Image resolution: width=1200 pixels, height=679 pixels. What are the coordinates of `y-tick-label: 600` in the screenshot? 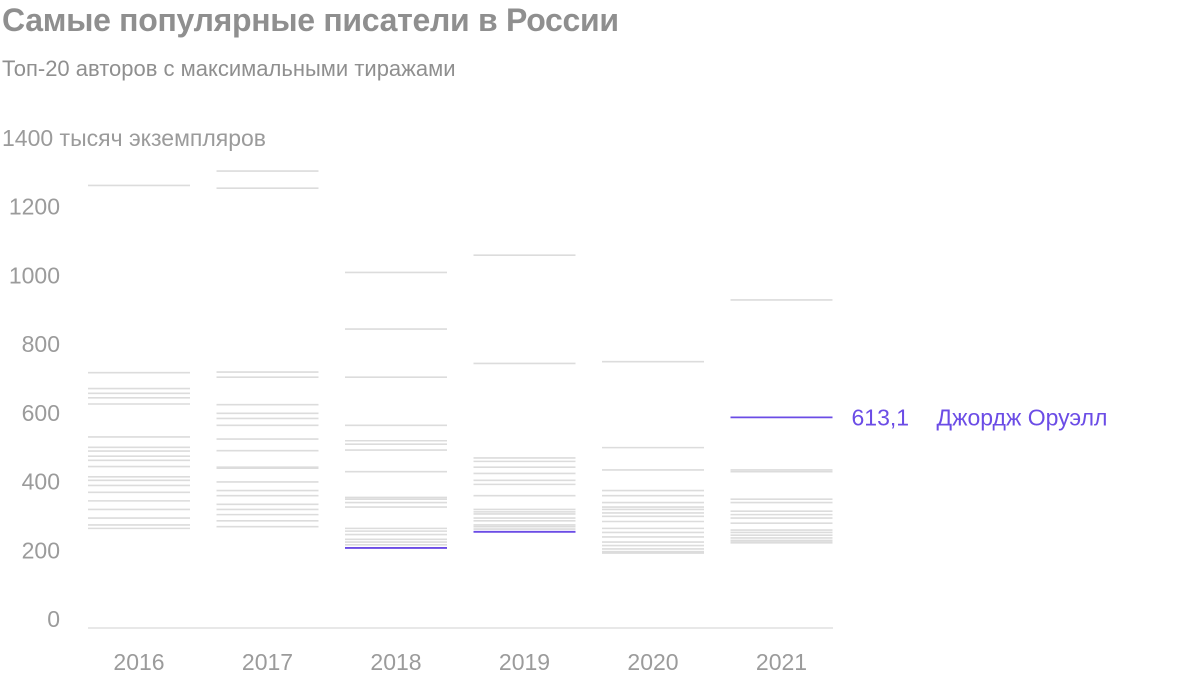 It's located at (41, 413).